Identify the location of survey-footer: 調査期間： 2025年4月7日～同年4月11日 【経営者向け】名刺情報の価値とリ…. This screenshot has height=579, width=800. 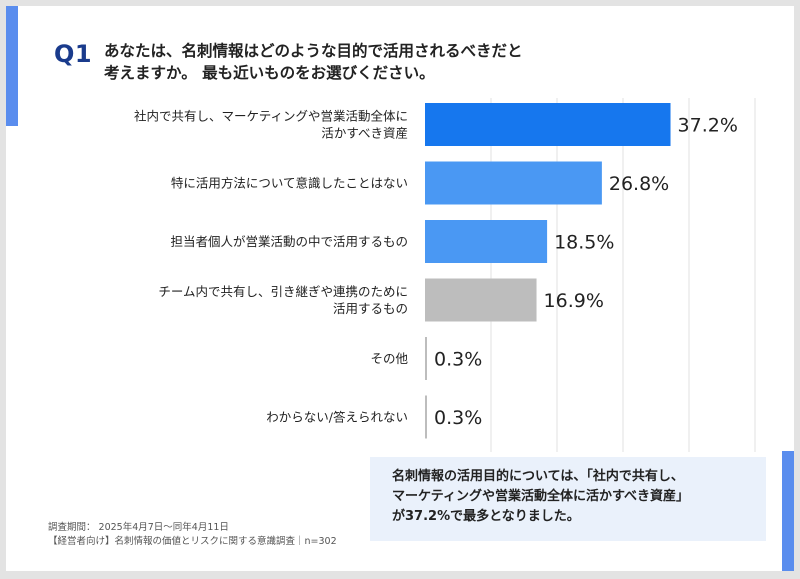
(192, 535).